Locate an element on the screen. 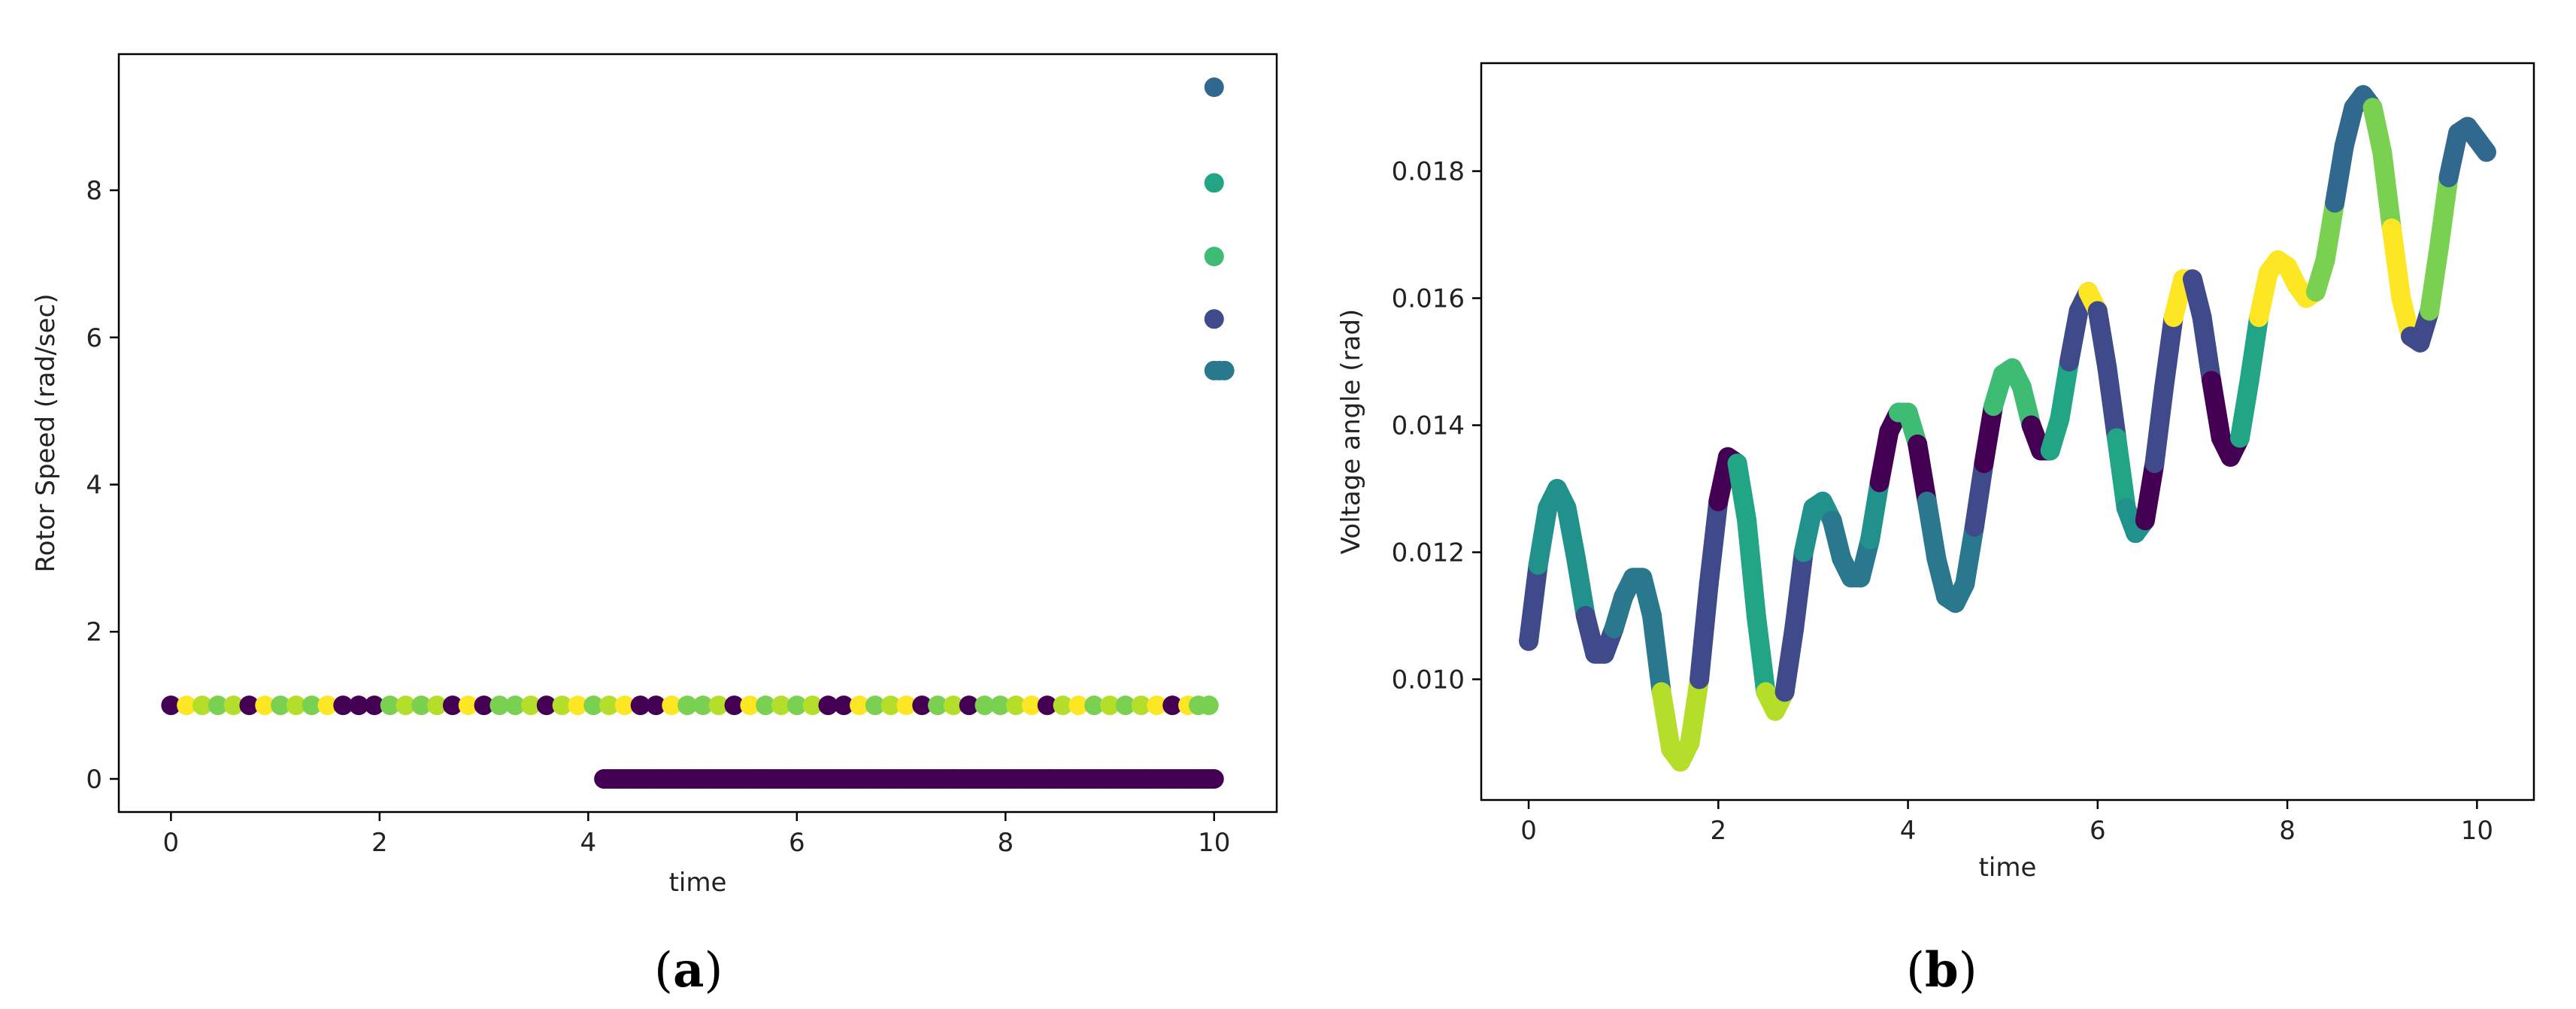 The width and height of the screenshot is (2576, 1009). panel-b-y-tick-label: 0.016 is located at coordinates (1428, 299).